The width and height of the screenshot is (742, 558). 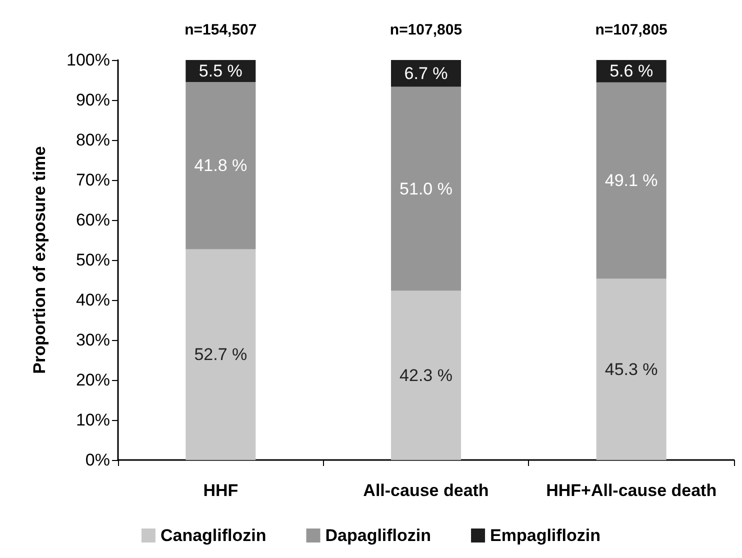 I want to click on data-label: 6.7 %, so click(x=426, y=73).